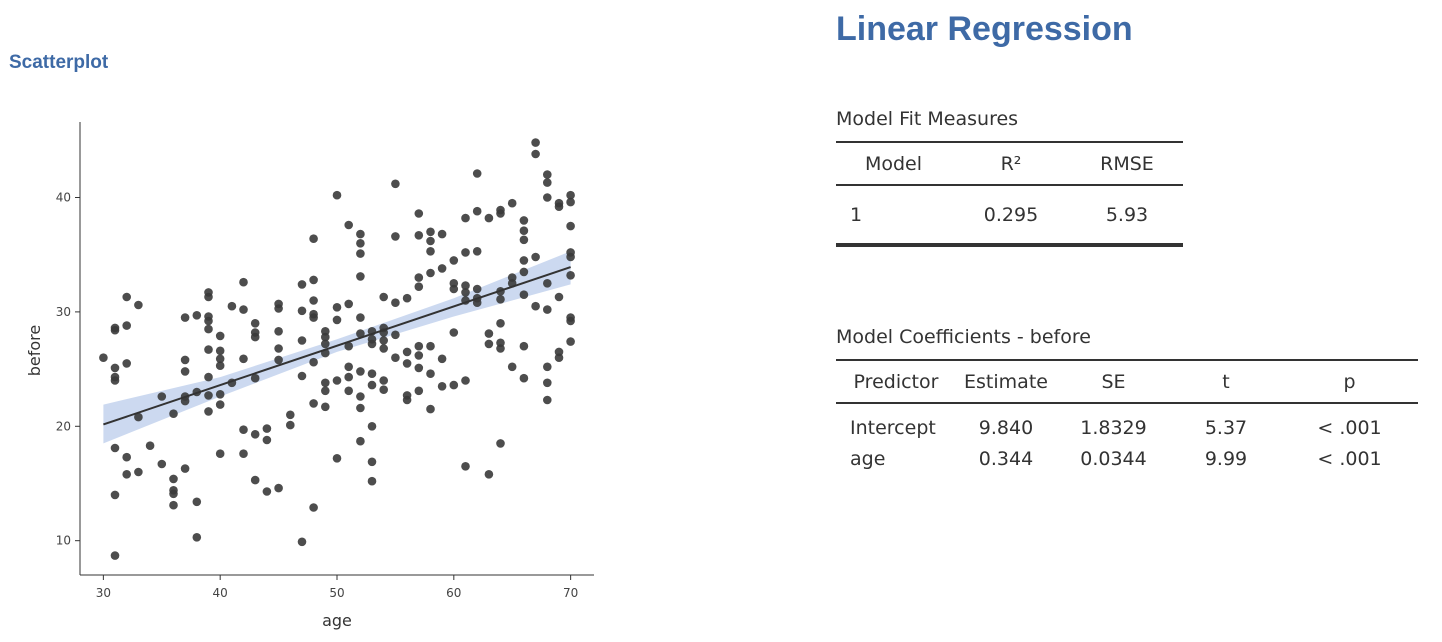 The image size is (1442, 642). Describe the element at coordinates (984, 29) in the screenshot. I see `analysis-title: Linear Regression` at that location.